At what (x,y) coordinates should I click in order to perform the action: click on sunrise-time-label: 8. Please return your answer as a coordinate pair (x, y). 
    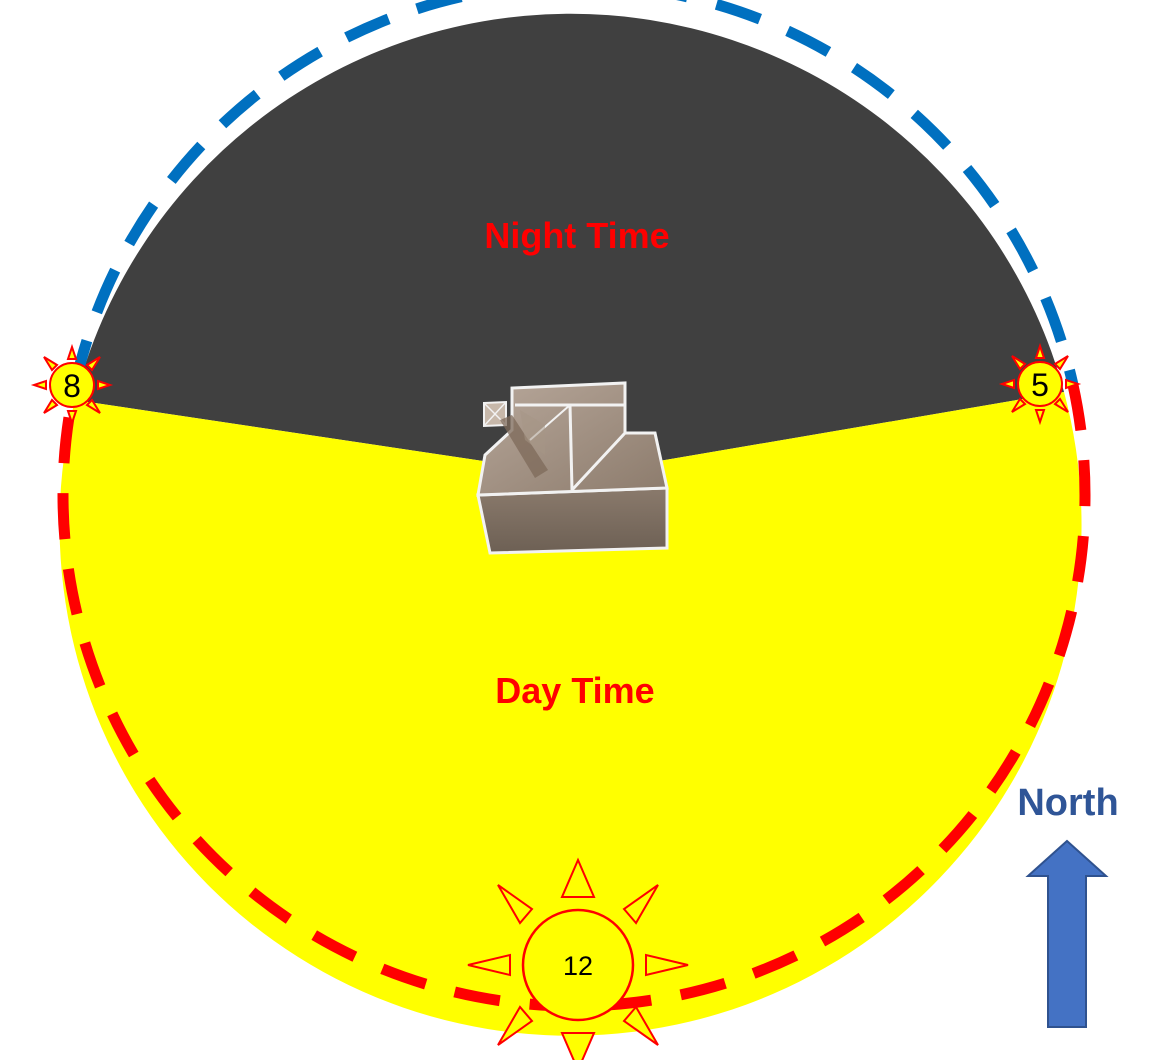
    Looking at the image, I should click on (72, 386).